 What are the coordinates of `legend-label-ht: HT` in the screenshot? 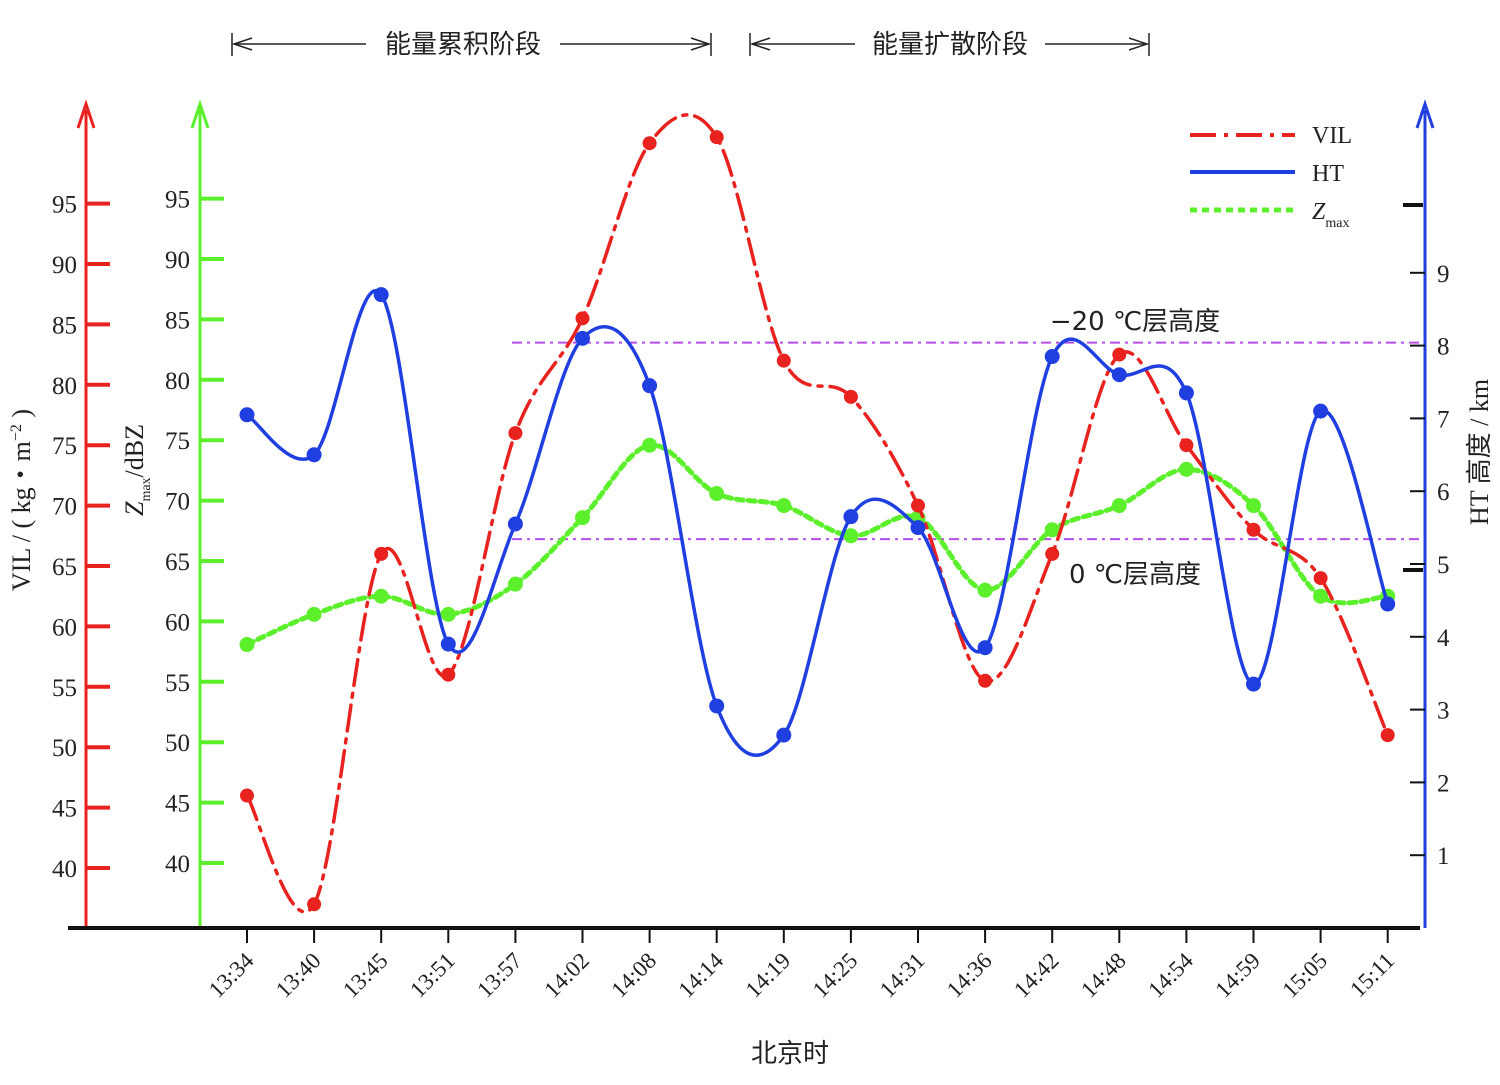 It's located at (1328, 174).